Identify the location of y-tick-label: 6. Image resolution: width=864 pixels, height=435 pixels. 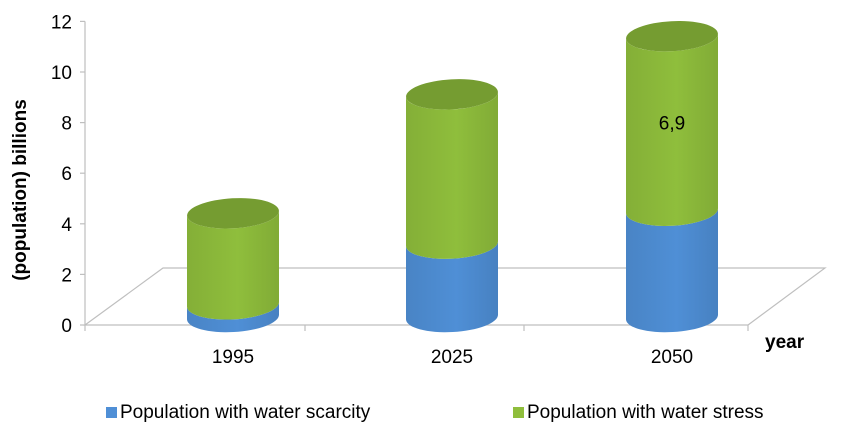
(66, 174).